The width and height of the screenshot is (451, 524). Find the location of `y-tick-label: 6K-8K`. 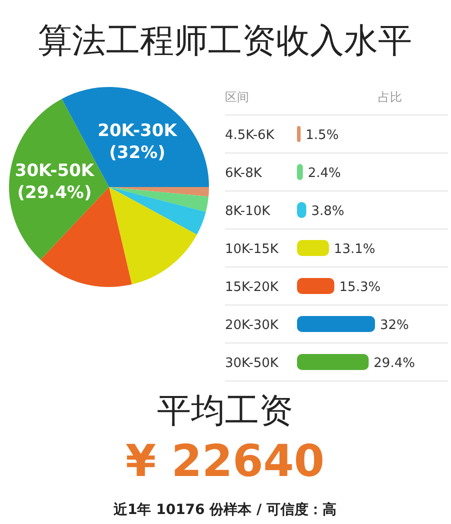

y-tick-label: 6K-8K is located at coordinates (243, 173).